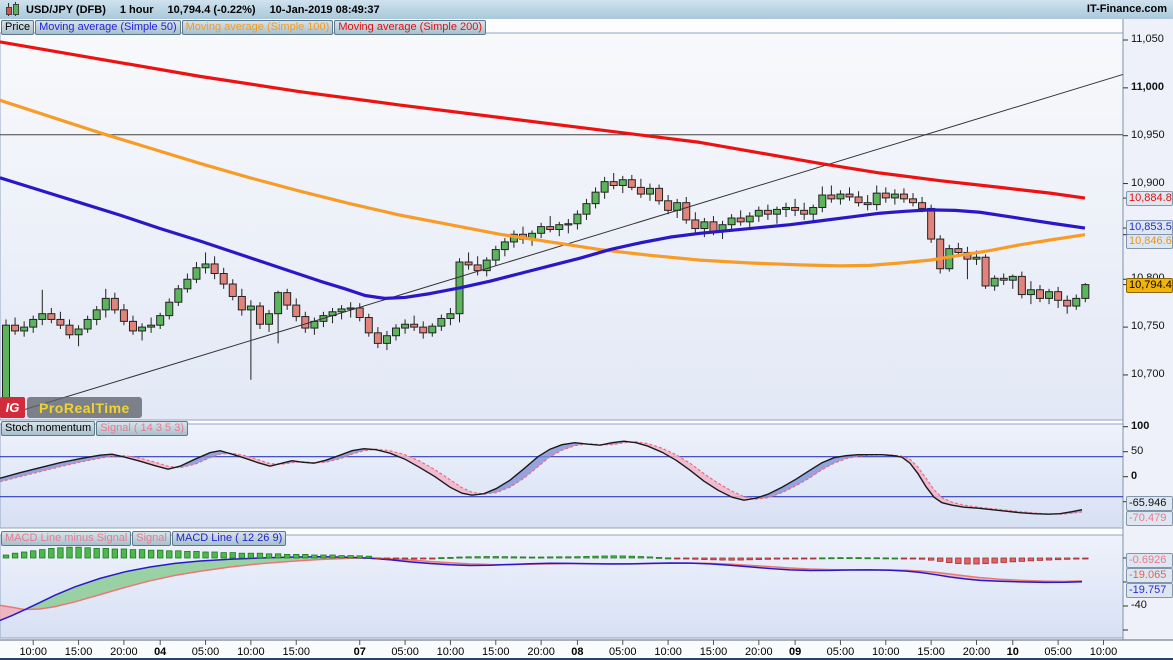 Image resolution: width=1173 pixels, height=660 pixels. I want to click on stoch-signal-line, so click(541, 478).